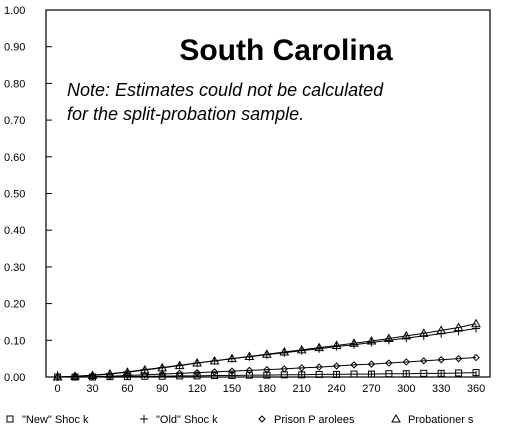  Describe the element at coordinates (187, 420) in the screenshot. I see `legend-label: "Old" Shoc k` at that location.